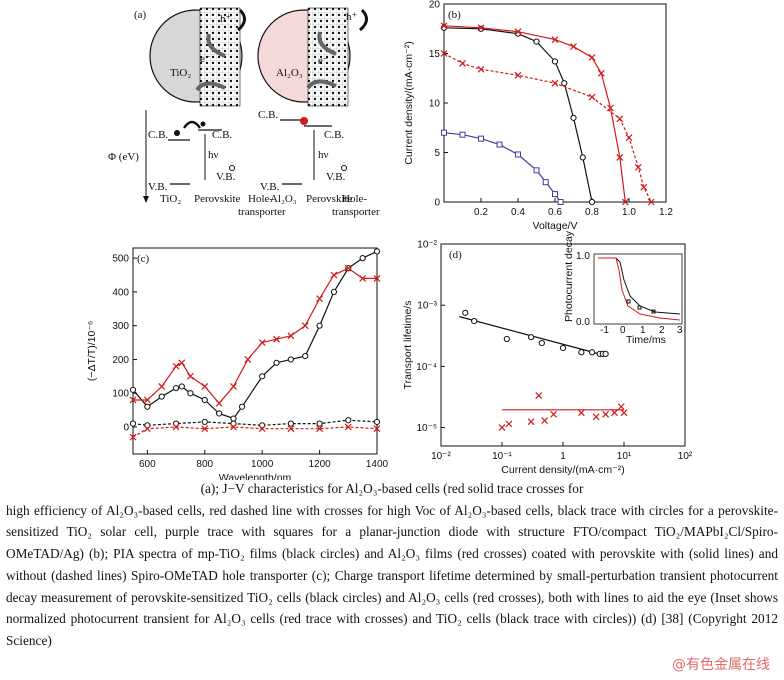 The height and width of the screenshot is (680, 784). What do you see at coordinates (583, 256) in the screenshot?
I see `inset-ytick: 1.0` at bounding box center [583, 256].